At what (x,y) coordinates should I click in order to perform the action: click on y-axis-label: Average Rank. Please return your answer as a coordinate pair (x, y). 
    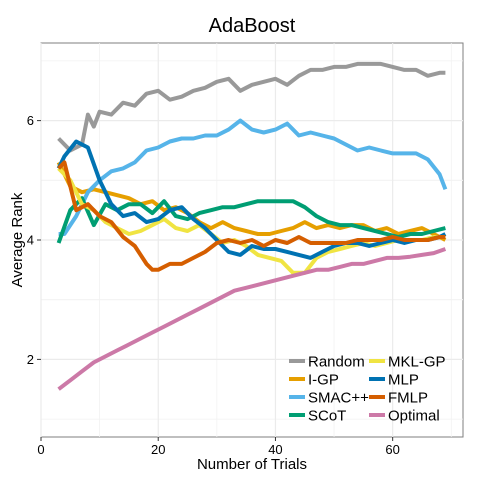
    Looking at the image, I should click on (17, 239).